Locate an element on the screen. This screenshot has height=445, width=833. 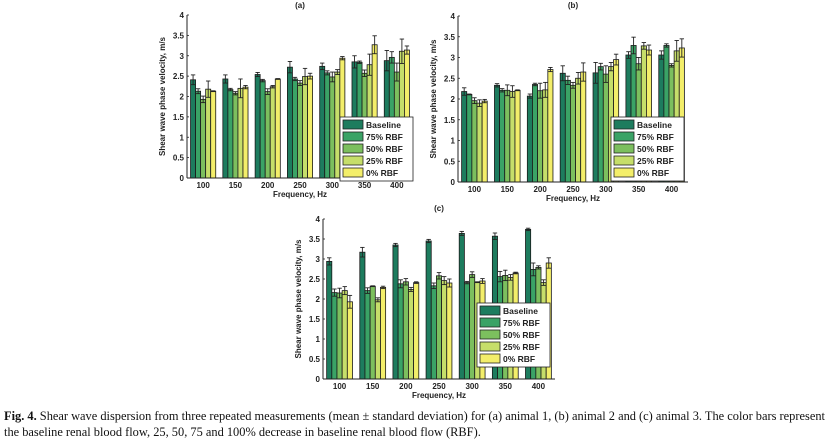
x-tick-label: 350 is located at coordinates (639, 189).